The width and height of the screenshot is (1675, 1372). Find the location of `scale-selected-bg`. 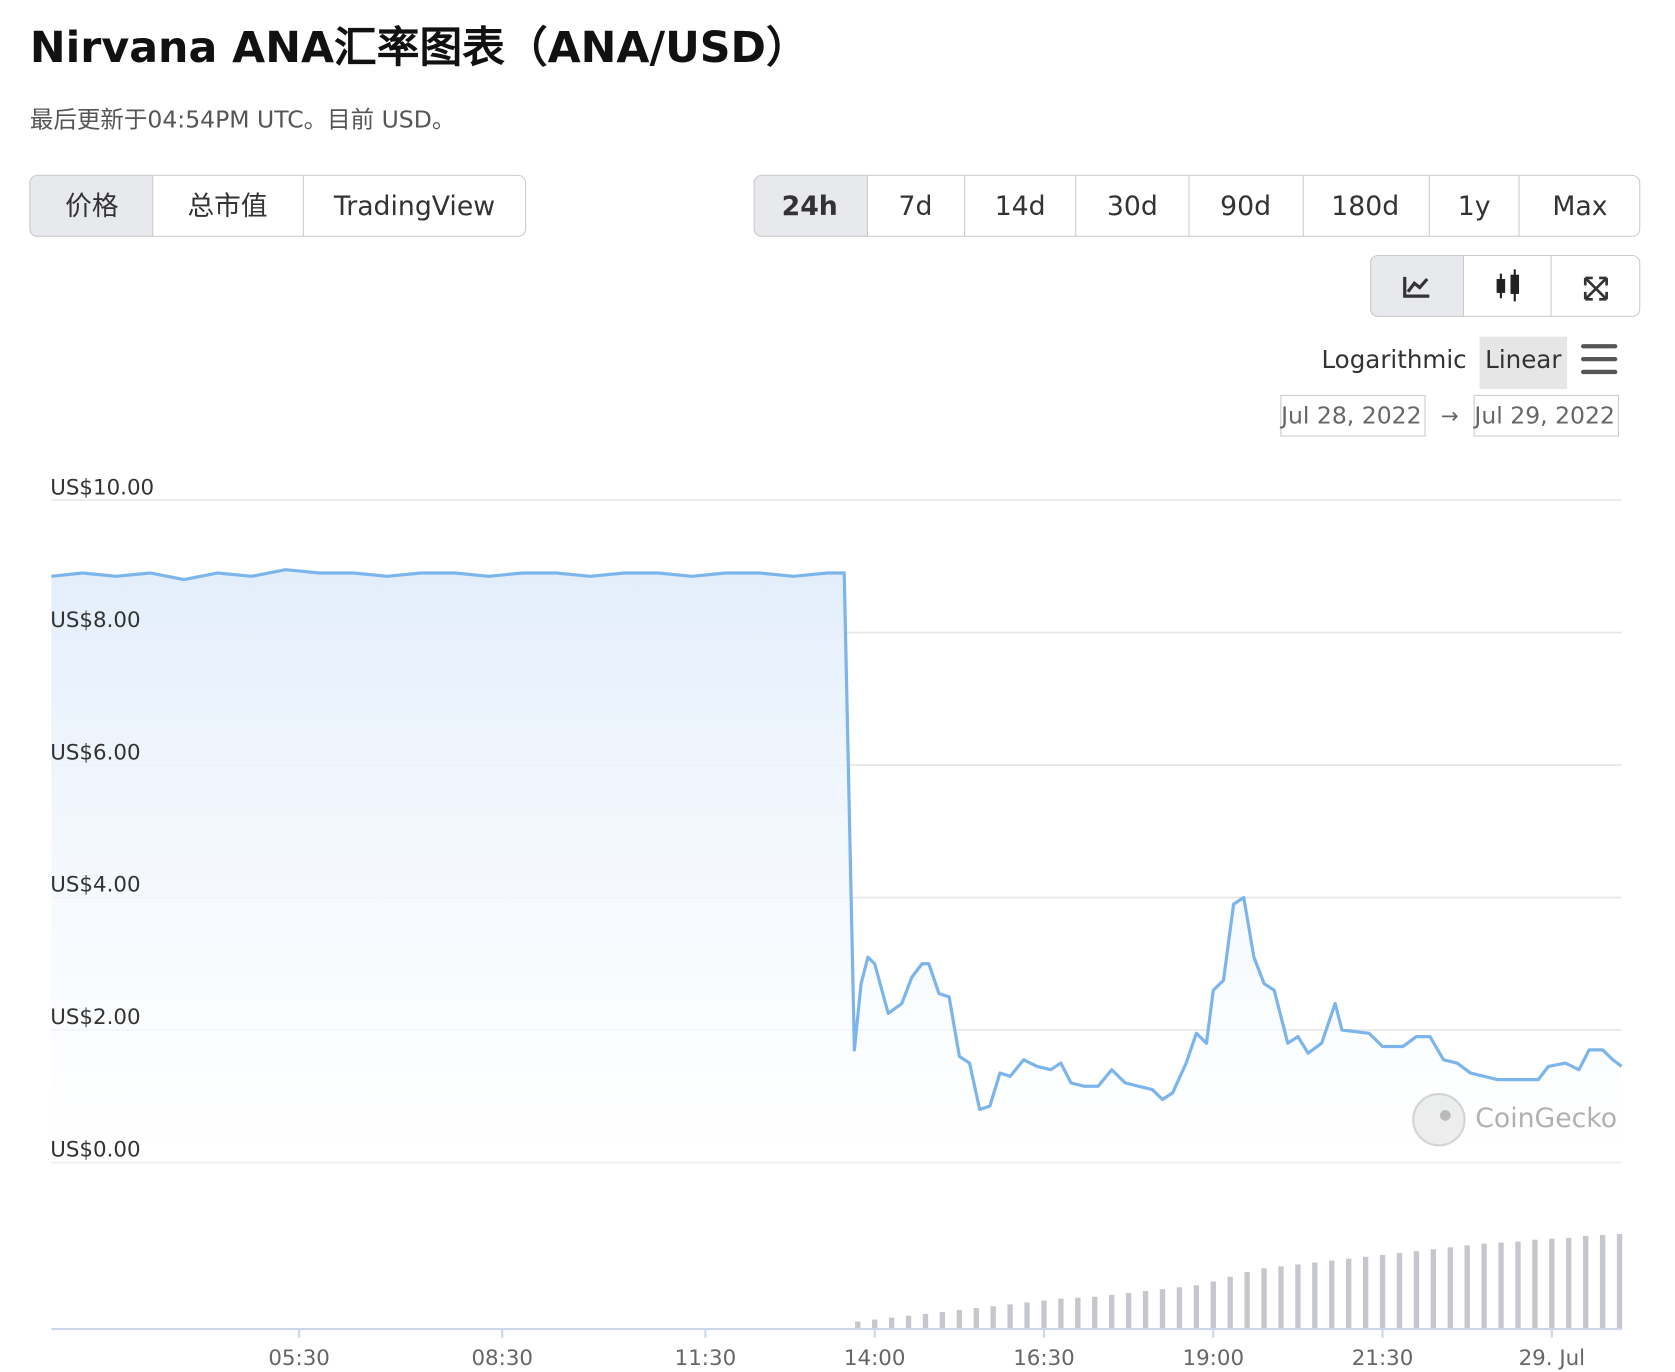

scale-selected-bg is located at coordinates (1523, 363).